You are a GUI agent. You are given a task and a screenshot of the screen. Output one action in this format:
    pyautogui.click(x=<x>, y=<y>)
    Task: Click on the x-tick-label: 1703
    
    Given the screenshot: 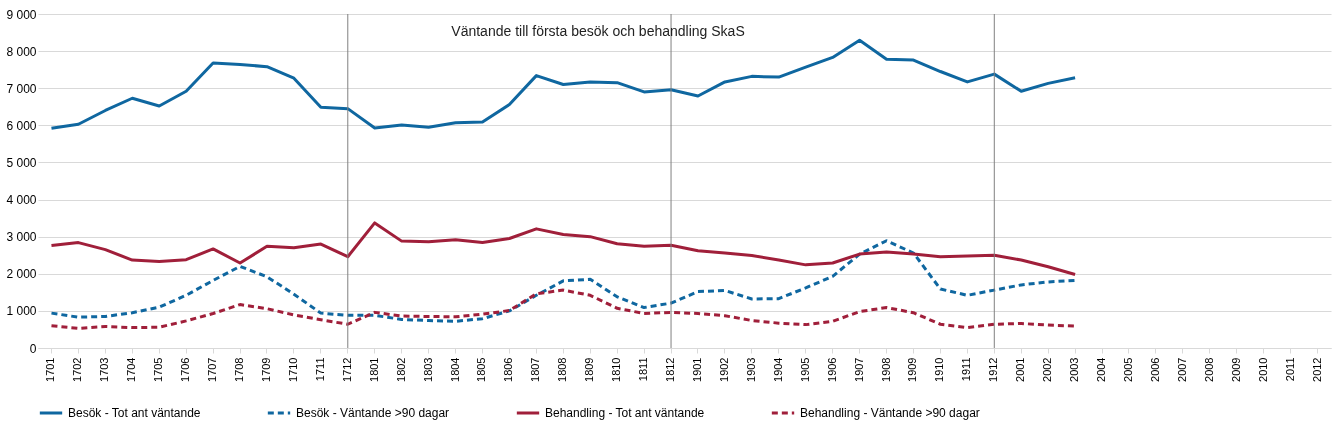 What is the action you would take?
    pyautogui.click(x=104, y=369)
    